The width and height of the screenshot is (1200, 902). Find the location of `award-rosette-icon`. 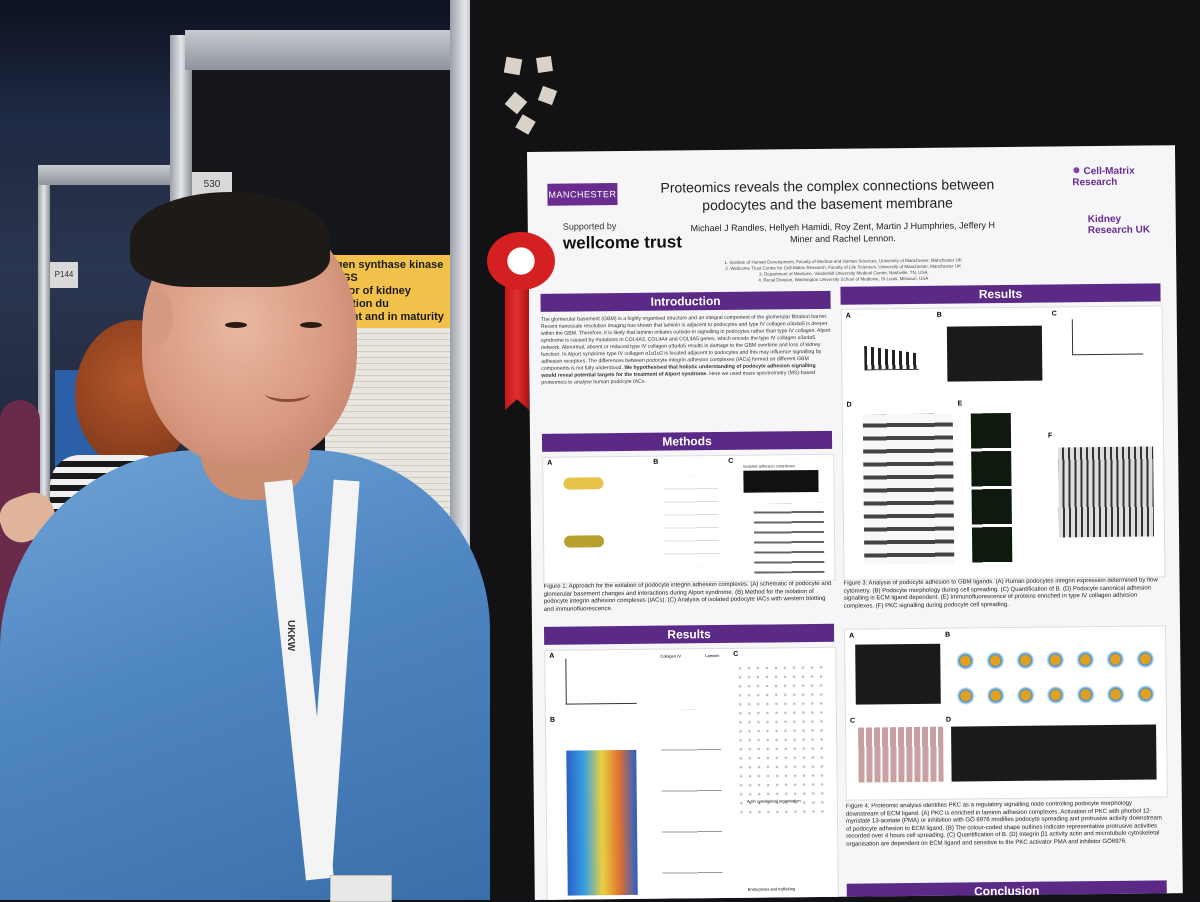

award-rosette-icon is located at coordinates (521, 261).